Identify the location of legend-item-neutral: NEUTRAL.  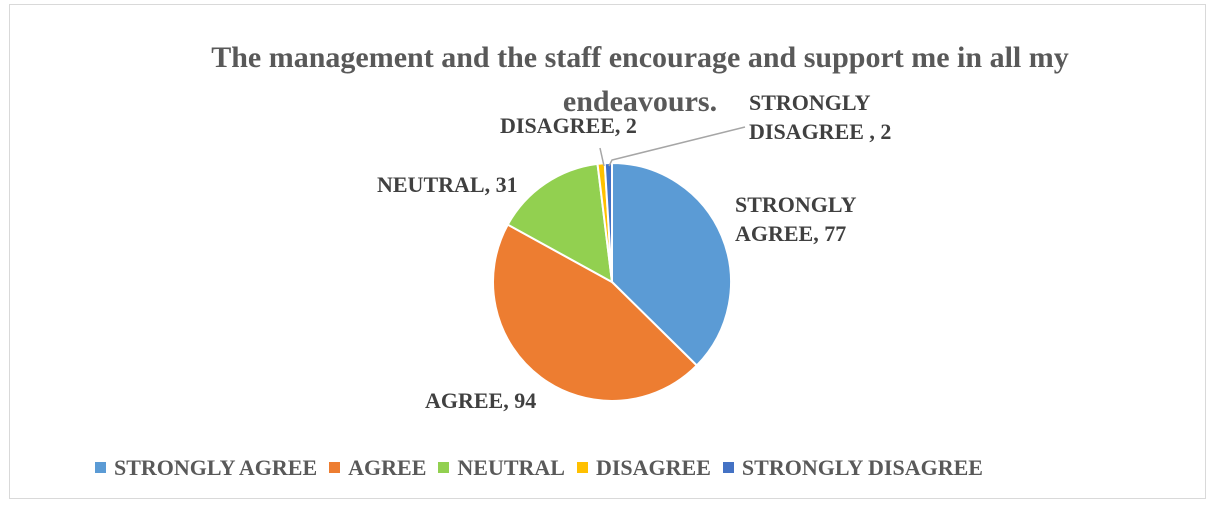
(501, 468).